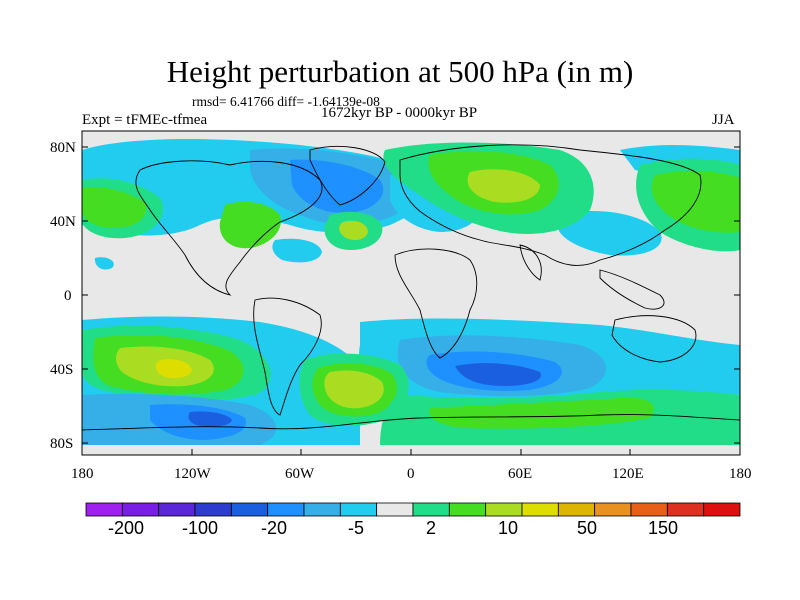 This screenshot has height=600, width=800. Describe the element at coordinates (654, 339) in the screenshot. I see `coast-australia` at that location.